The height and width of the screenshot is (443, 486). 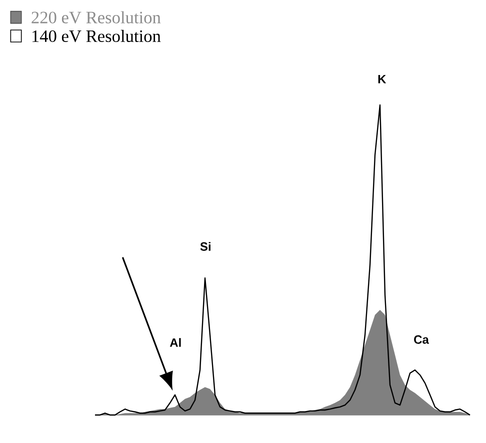 What do you see at coordinates (175, 342) in the screenshot?
I see `annotation: Al` at bounding box center [175, 342].